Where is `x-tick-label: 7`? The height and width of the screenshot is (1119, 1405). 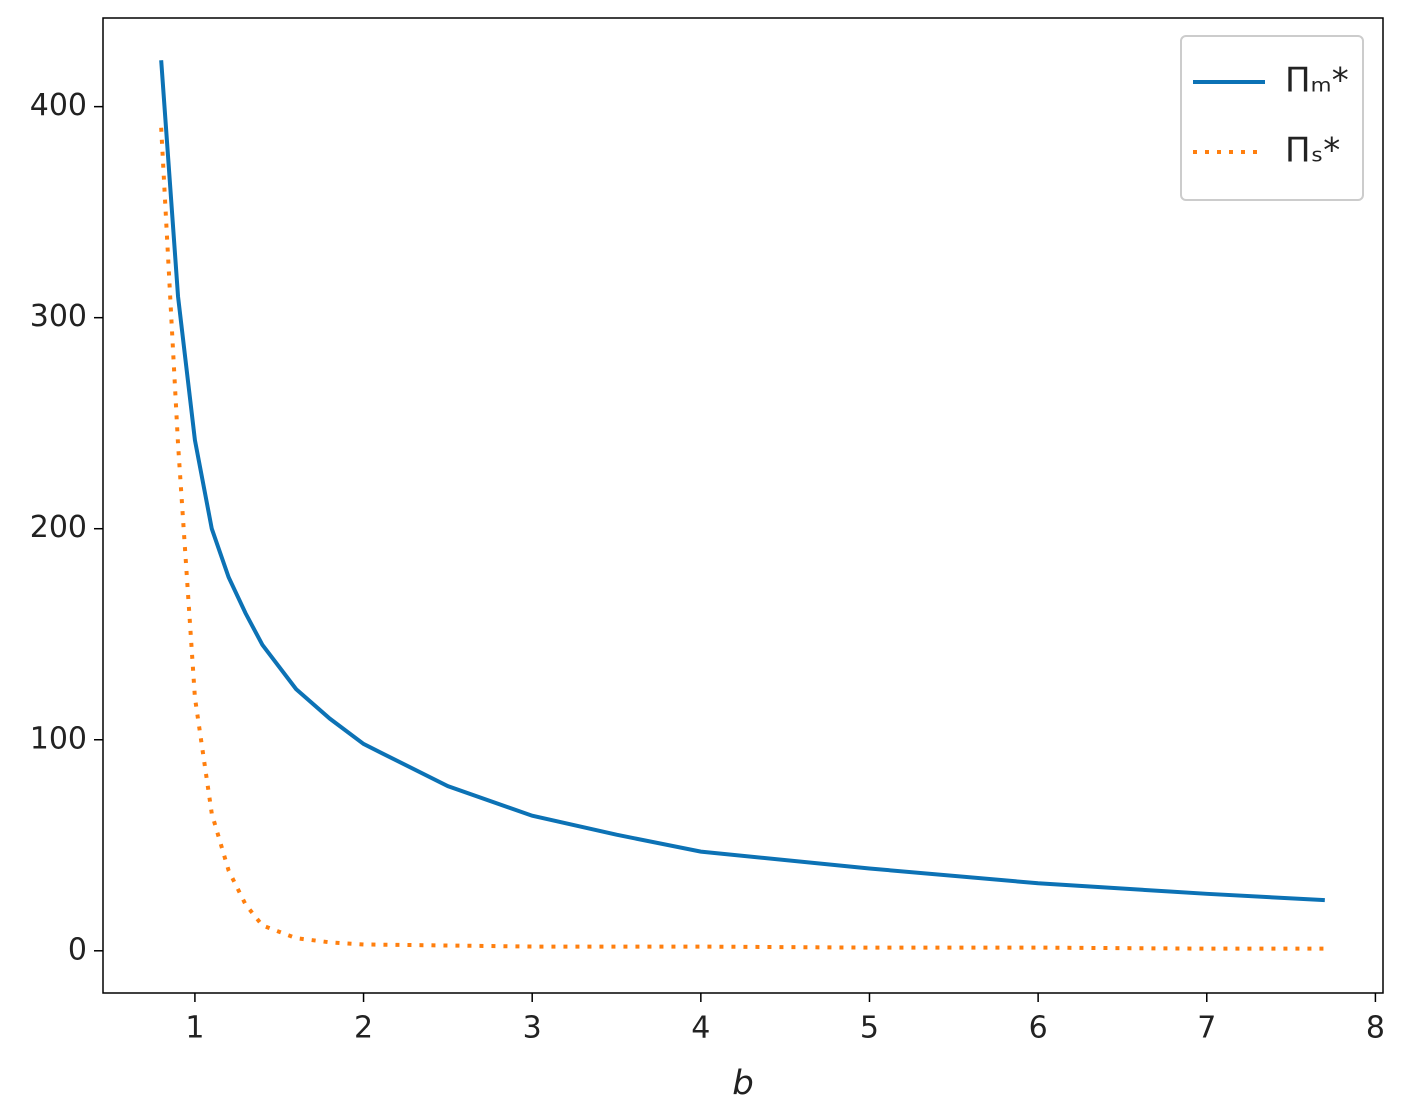 x-tick-label: 7 is located at coordinates (1206, 1028).